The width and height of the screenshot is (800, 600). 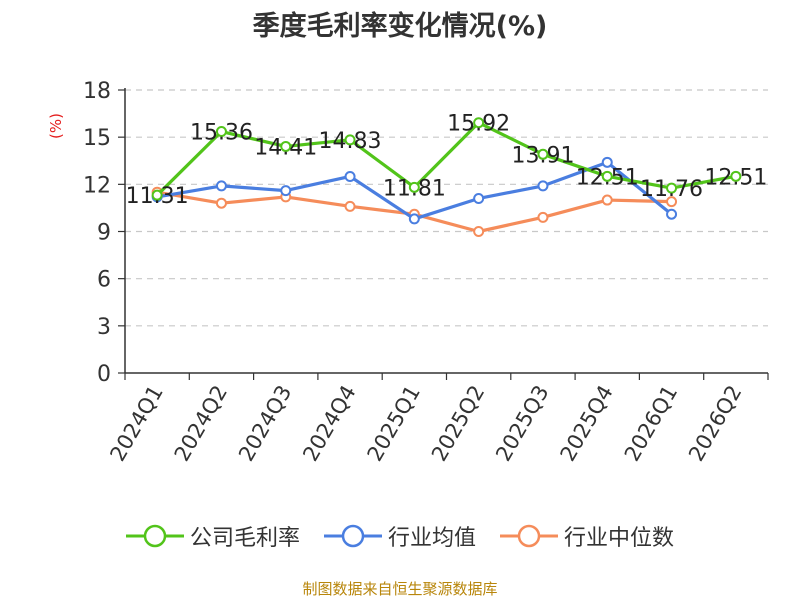 I want to click on x-tick-label: 2024Q1, so click(x=136, y=423).